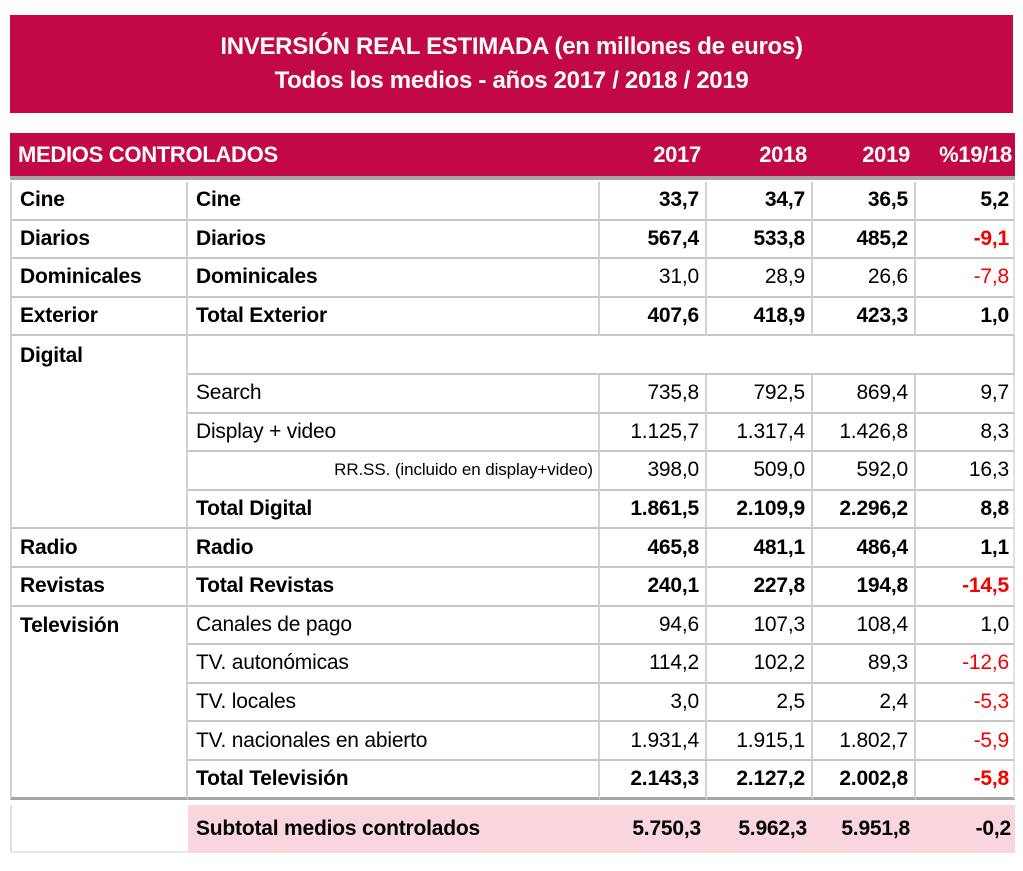 This screenshot has height=871, width=1023. What do you see at coordinates (394, 741) in the screenshot?
I see `concept-cell: TV. nacionales en abierto` at bounding box center [394, 741].